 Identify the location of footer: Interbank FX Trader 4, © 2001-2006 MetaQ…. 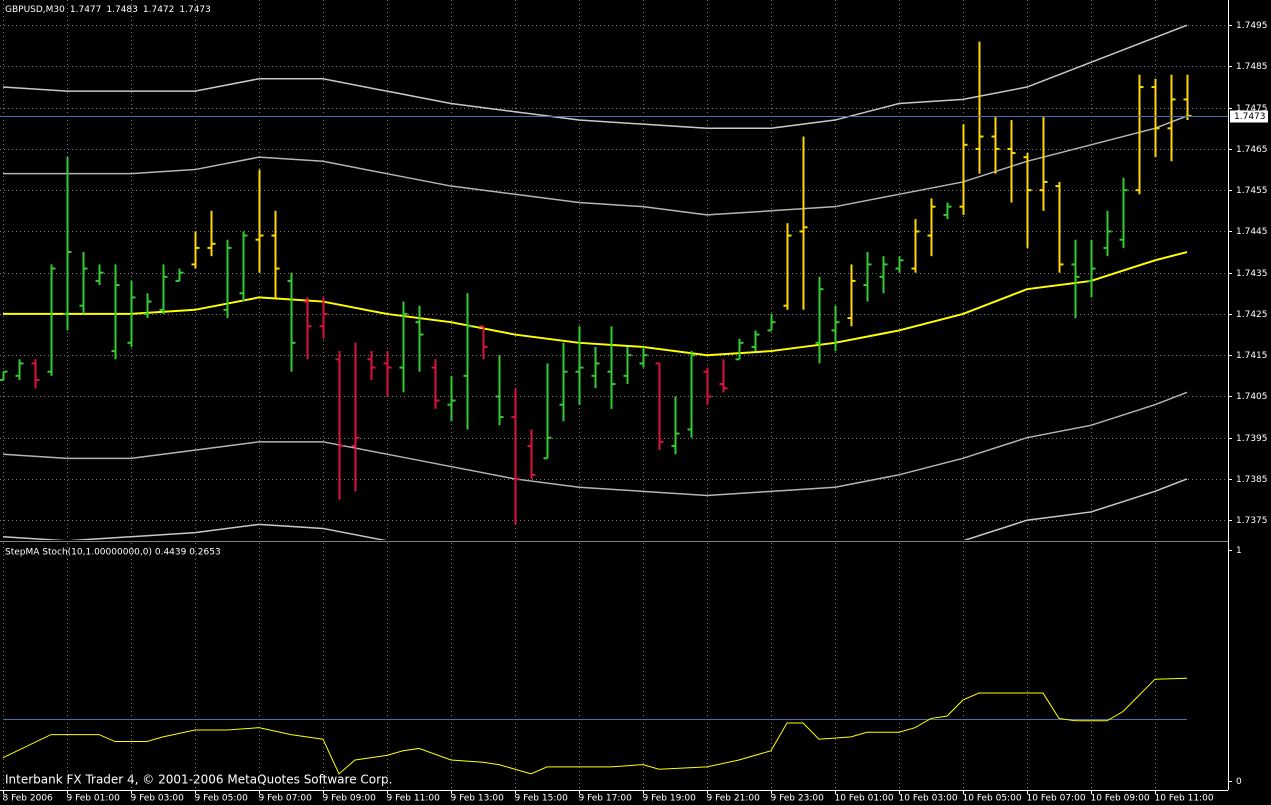
(199, 780).